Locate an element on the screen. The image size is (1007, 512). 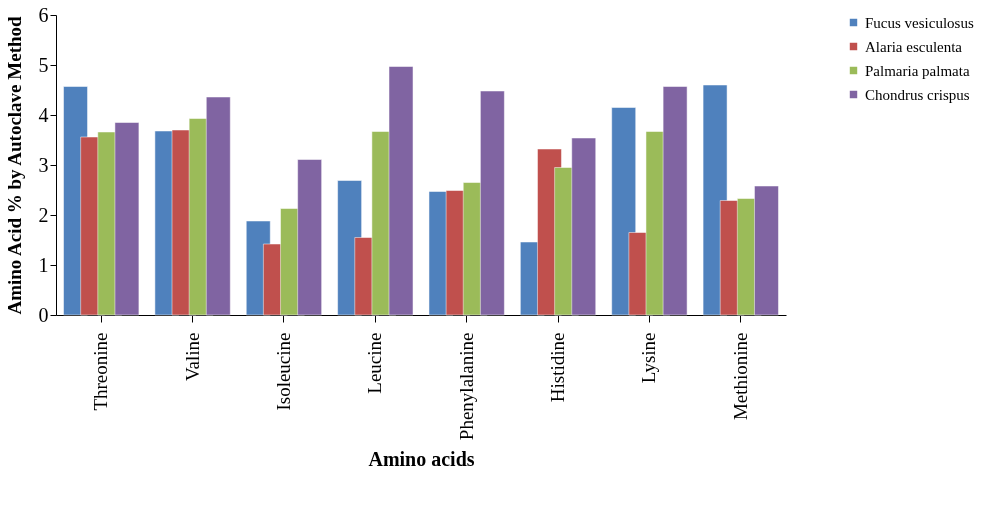
x-tick-label: Phenylalanine is located at coordinates (466, 386).